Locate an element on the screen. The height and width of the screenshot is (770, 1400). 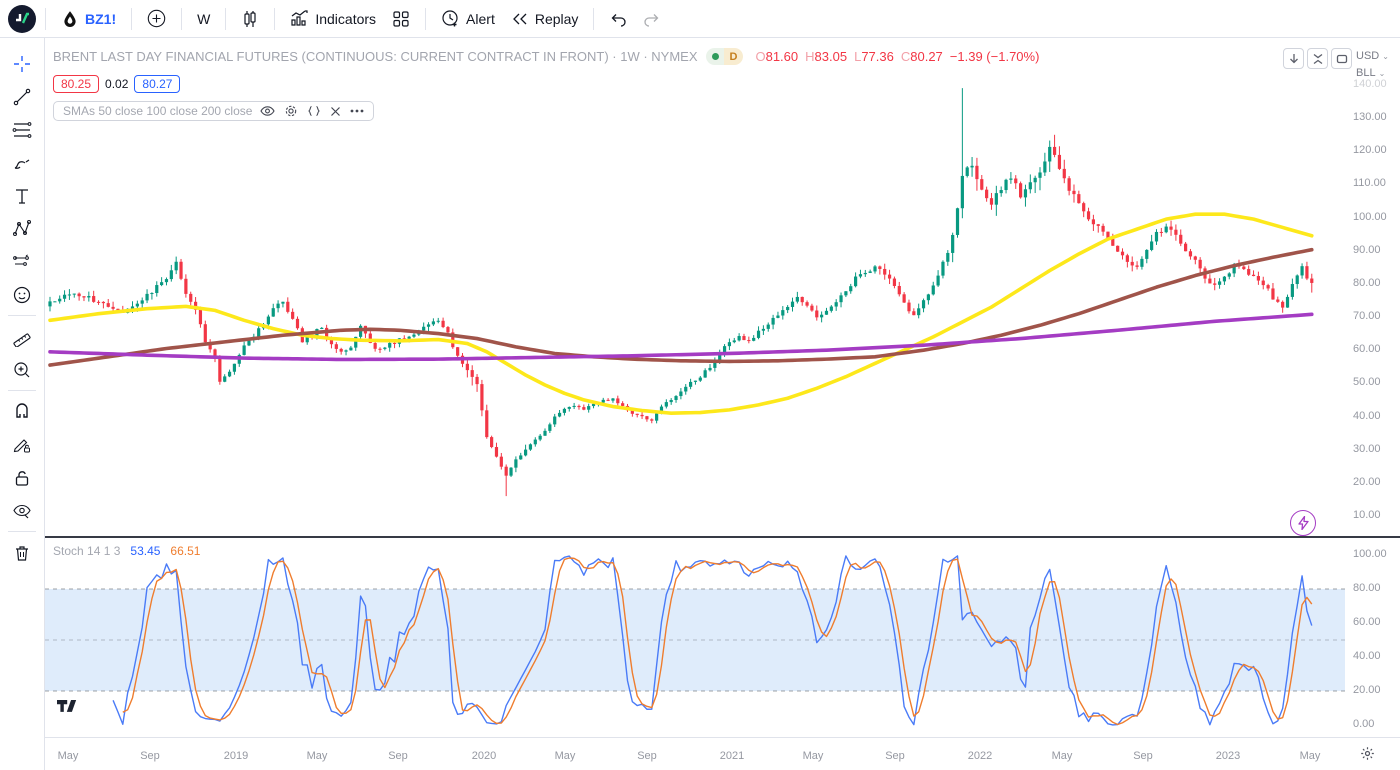
indicator-legend-label: SMAs 50 close 100 close 200 close is located at coordinates (158, 111).